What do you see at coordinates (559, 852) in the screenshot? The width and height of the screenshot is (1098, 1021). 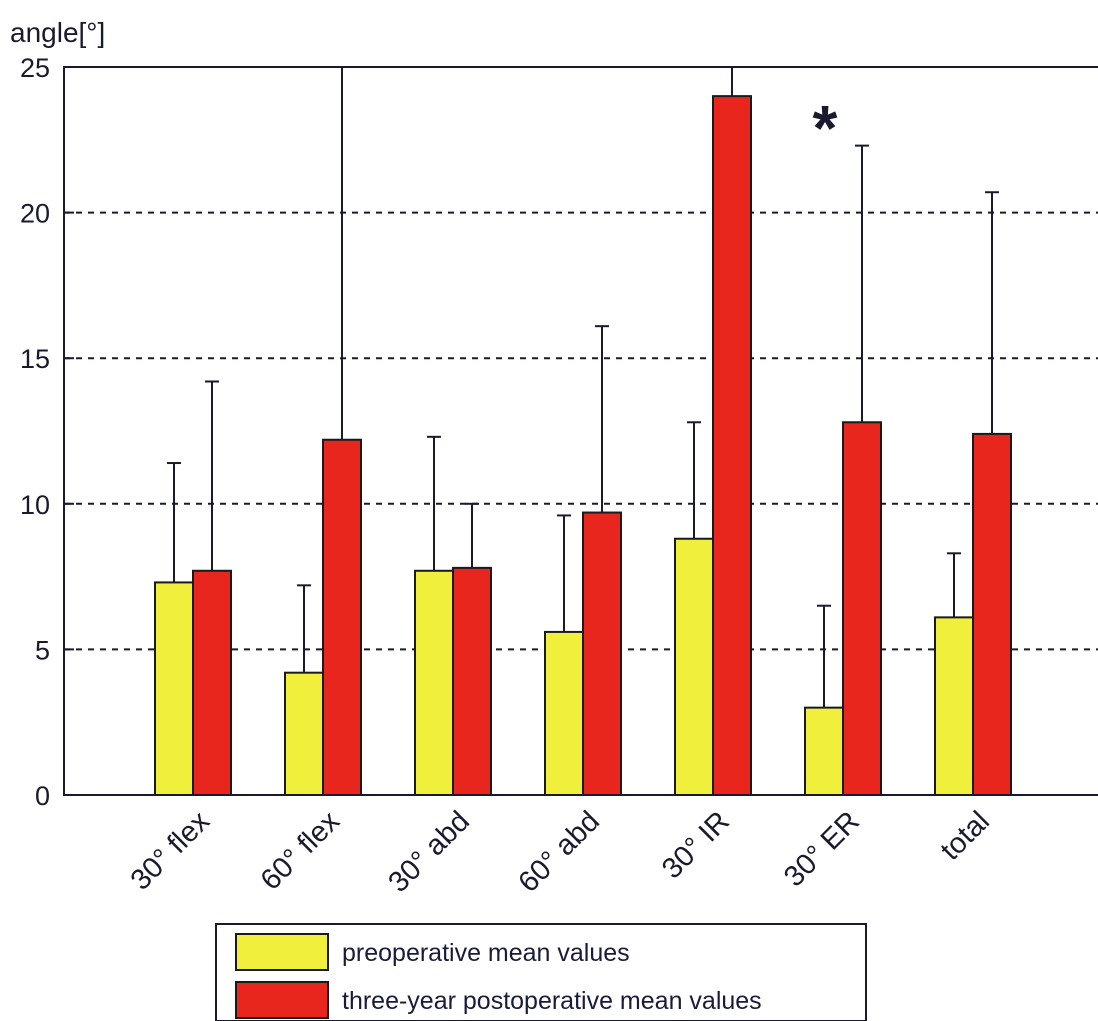 I see `x-tick-label: 60° abd` at bounding box center [559, 852].